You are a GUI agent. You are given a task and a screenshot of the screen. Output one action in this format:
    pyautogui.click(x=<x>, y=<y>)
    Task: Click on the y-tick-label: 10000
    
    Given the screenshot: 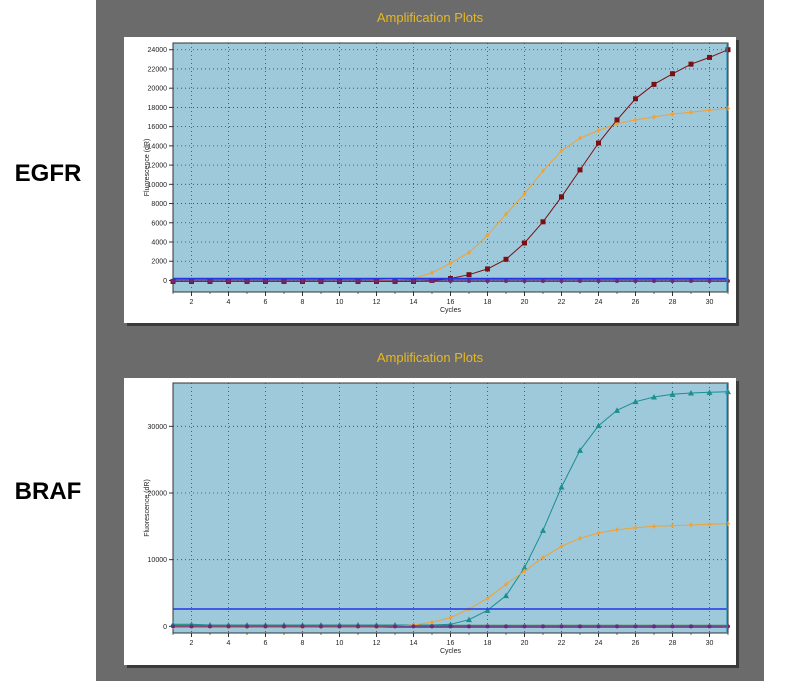 What is the action you would take?
    pyautogui.click(x=158, y=185)
    